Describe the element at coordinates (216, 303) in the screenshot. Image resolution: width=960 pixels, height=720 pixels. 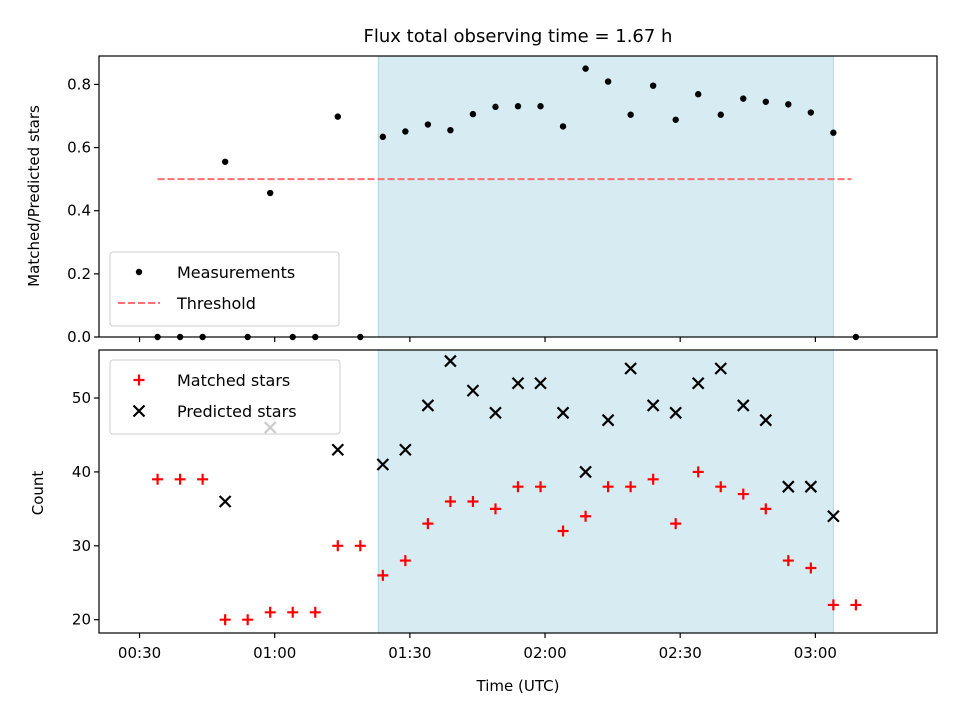
I see `legend-label: Threshold` at that location.